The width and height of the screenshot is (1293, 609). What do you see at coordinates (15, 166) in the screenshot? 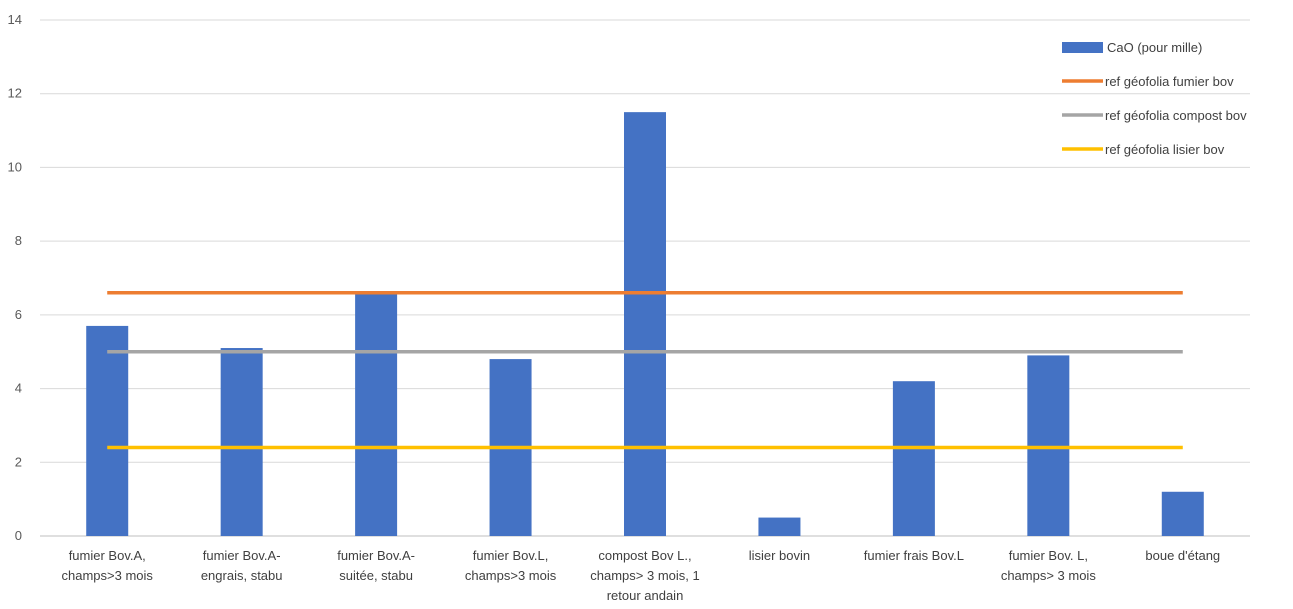
I see `y-tick-label: 10` at bounding box center [15, 166].